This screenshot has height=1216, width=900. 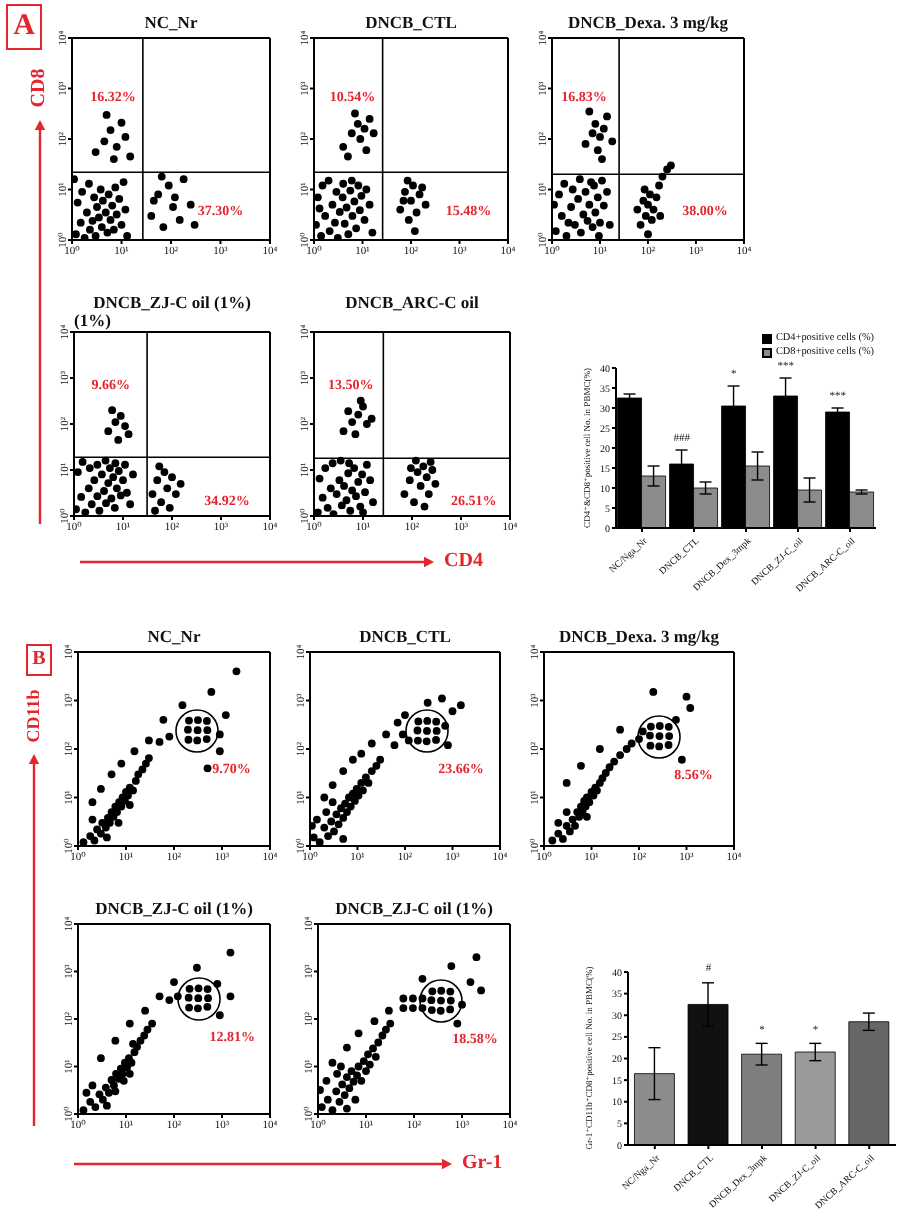 What do you see at coordinates (92, 319) in the screenshot?
I see `chart-subtitle: (1%)` at bounding box center [92, 319].